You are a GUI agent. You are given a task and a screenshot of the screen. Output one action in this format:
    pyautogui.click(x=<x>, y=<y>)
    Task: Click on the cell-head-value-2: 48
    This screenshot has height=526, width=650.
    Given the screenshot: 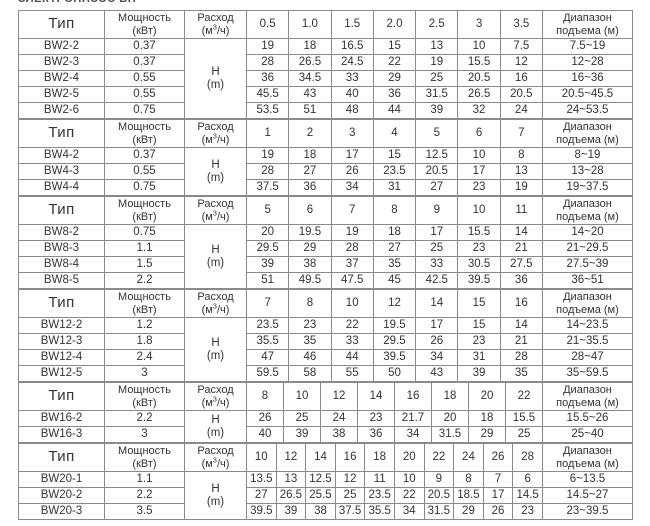 What is the action you would take?
    pyautogui.click(x=352, y=110)
    